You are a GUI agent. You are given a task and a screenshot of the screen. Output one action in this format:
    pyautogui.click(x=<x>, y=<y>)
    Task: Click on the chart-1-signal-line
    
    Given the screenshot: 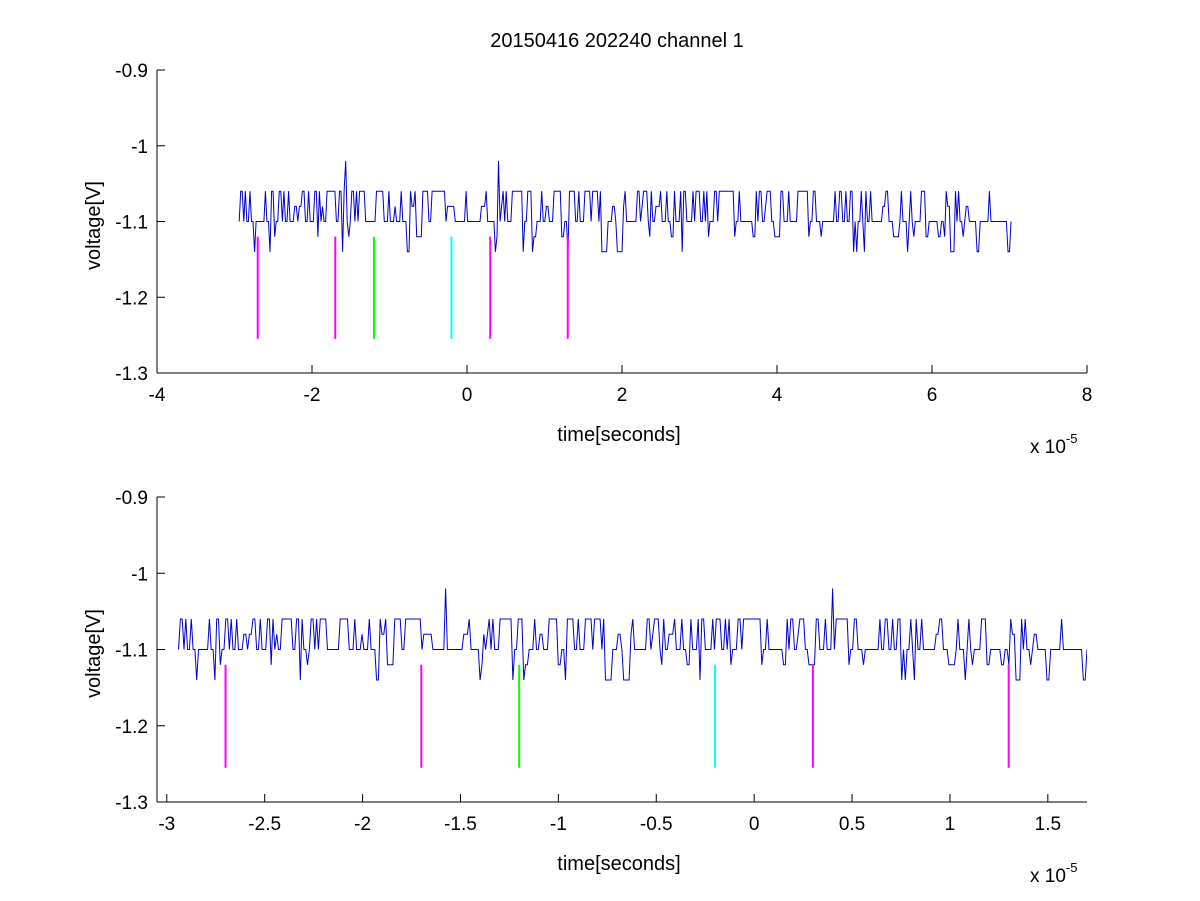 What is the action you would take?
    pyautogui.click(x=632, y=634)
    